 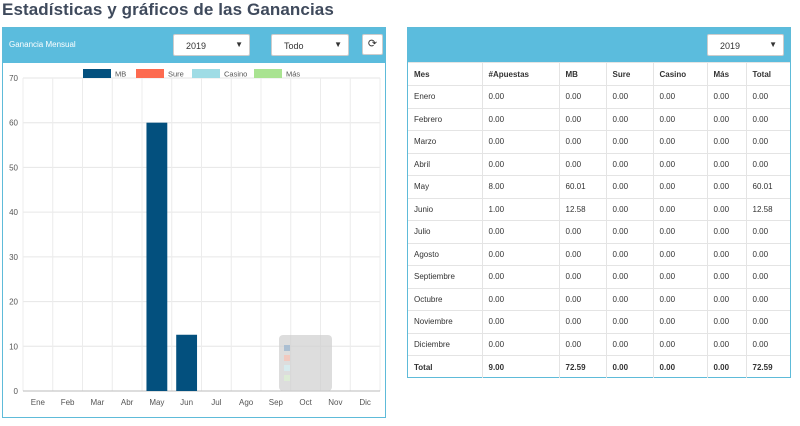 I want to click on x-tick-label: Feb, so click(x=68, y=402).